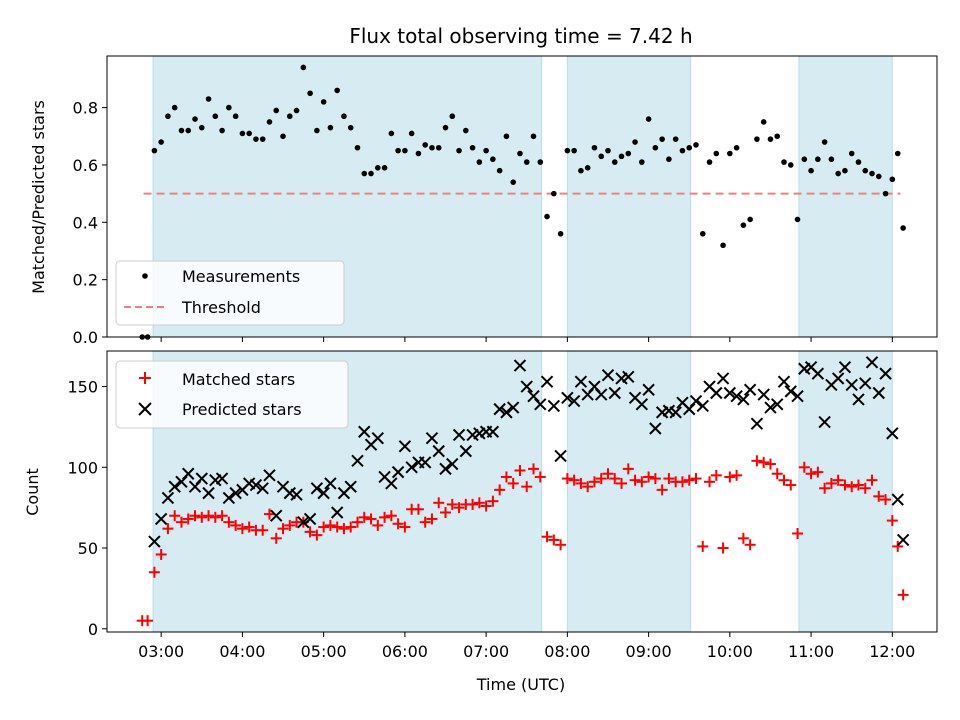  What do you see at coordinates (242, 651) in the screenshot?
I see `count-x-tick-label: 04:00` at bounding box center [242, 651].